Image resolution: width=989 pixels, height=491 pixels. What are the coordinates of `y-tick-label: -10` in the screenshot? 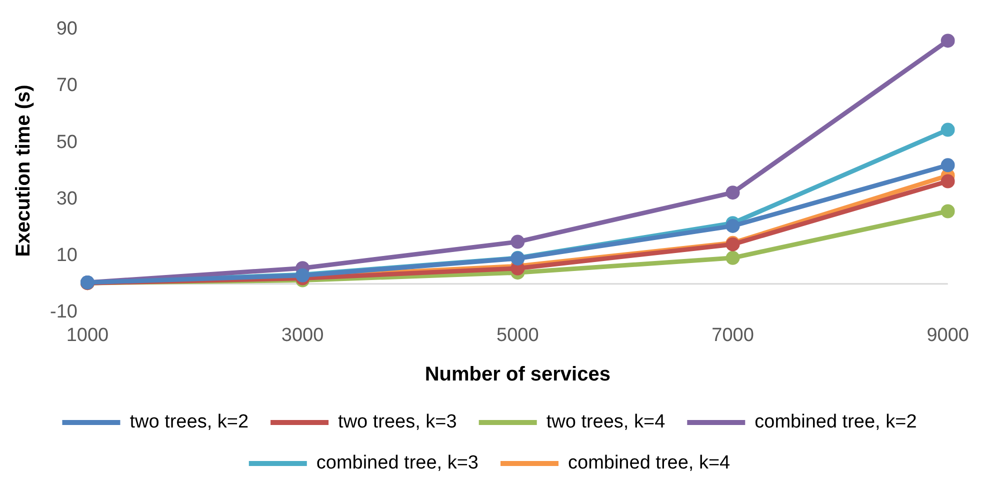 It's located at (64, 311).